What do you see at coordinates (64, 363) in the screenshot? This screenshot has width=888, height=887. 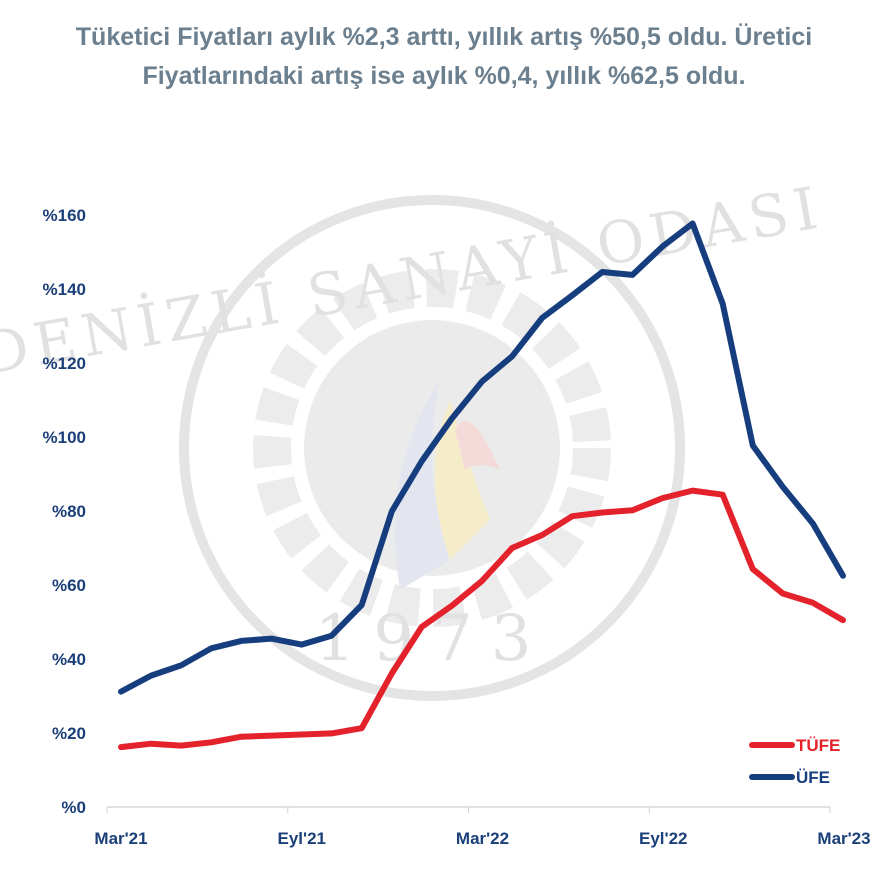 I see `y-tick-label: %120` at bounding box center [64, 363].